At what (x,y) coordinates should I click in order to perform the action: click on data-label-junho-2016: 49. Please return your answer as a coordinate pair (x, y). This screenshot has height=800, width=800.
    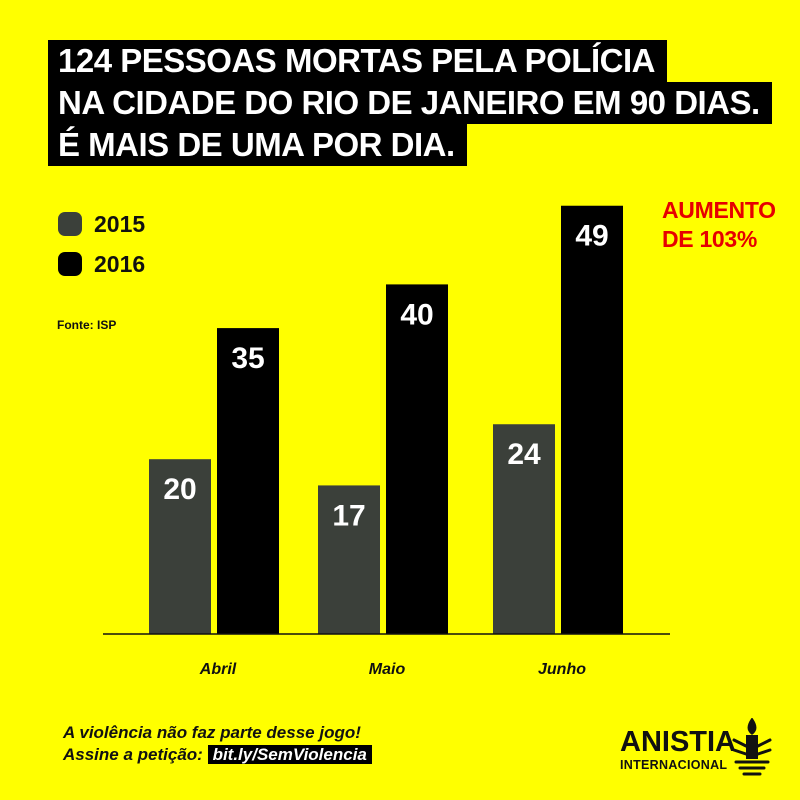
    Looking at the image, I should click on (591, 236).